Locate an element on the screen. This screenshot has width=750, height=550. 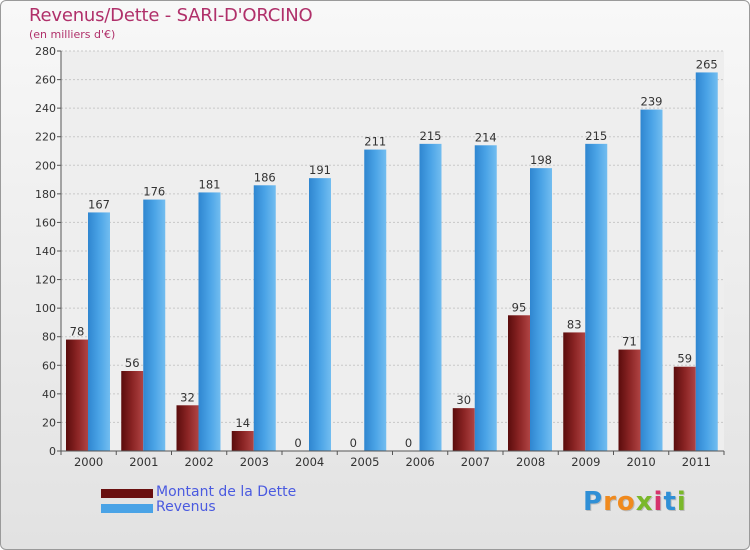
y-tick-label: 20 is located at coordinates (49, 422).